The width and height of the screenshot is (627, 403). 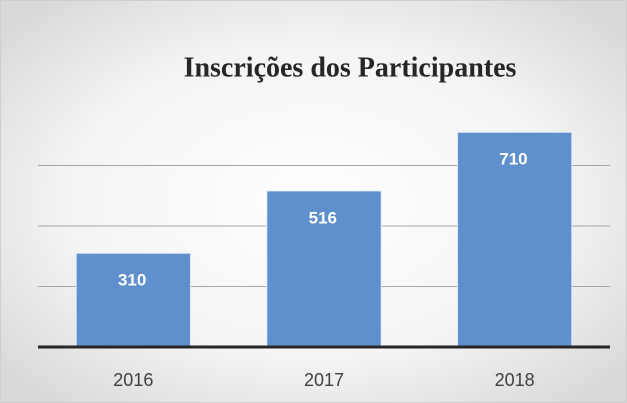 I want to click on x-tick-label: 2016, so click(x=133, y=380).